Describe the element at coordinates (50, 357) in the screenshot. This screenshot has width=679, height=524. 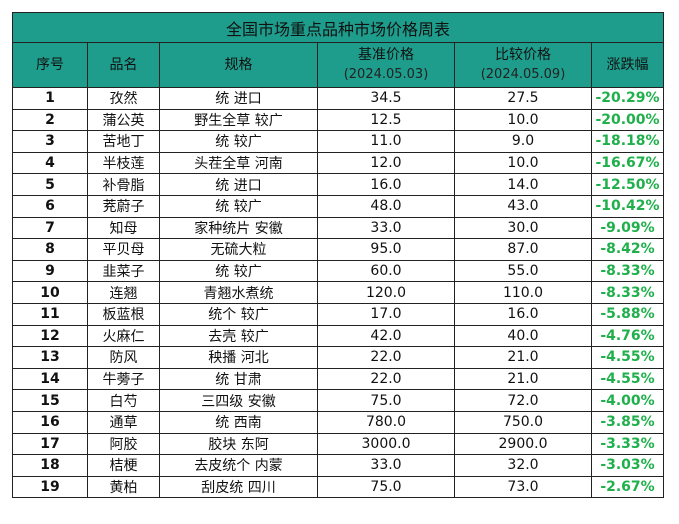
I see `row-index: 13` at that location.